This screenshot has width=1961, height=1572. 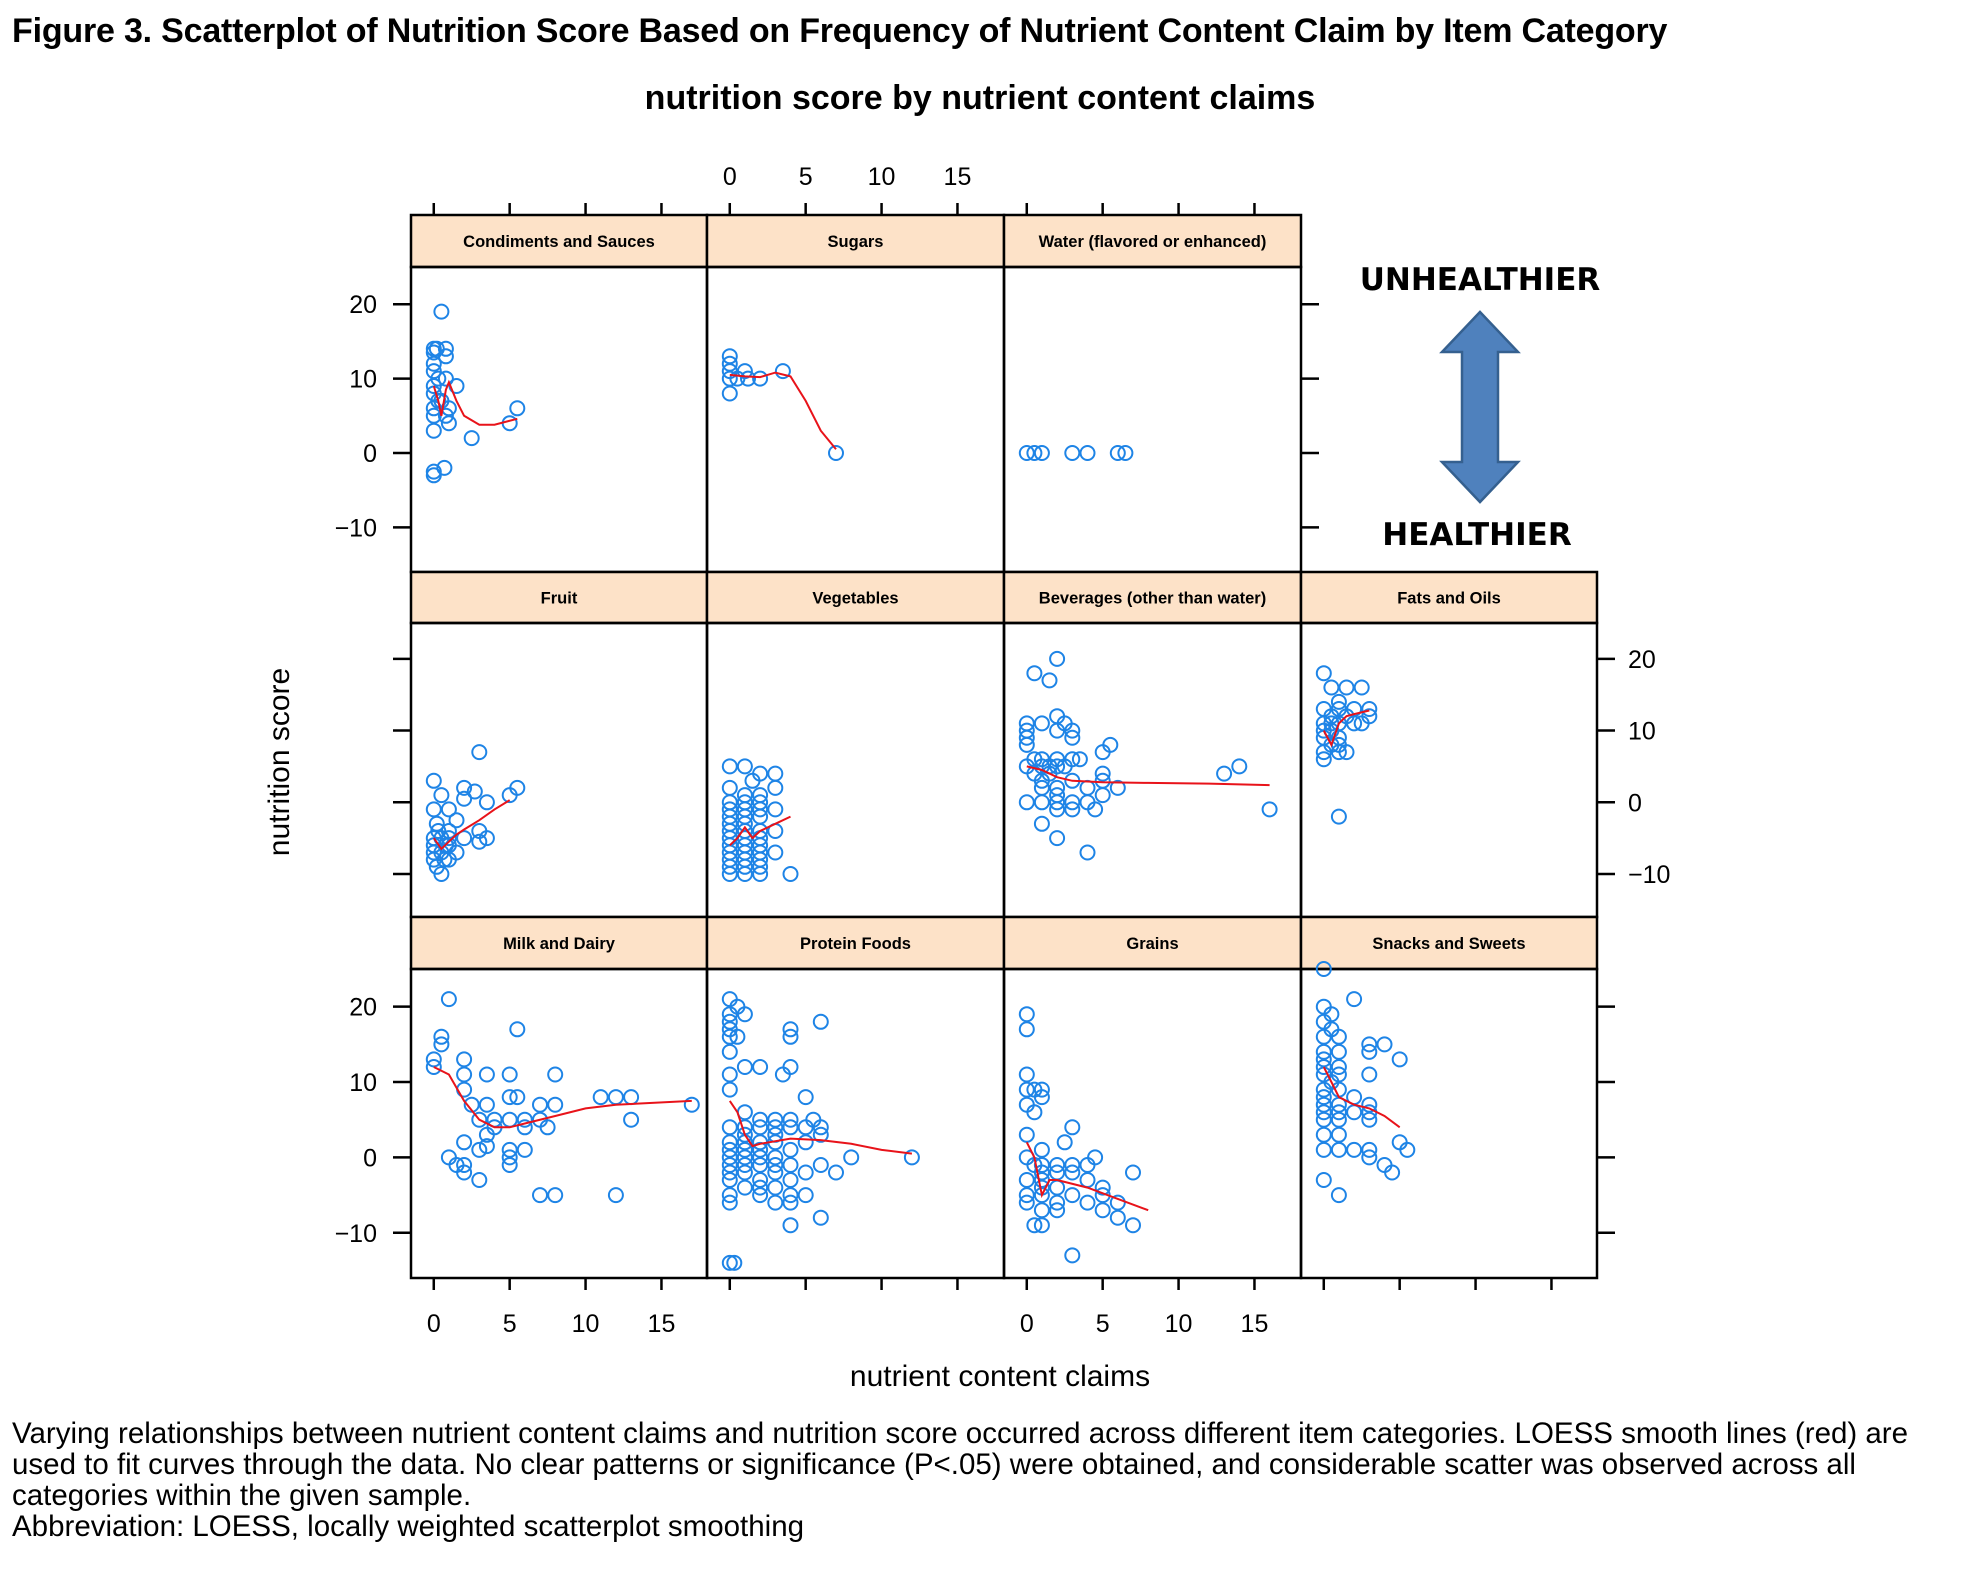 I want to click on y-axis-title: nutrition score, so click(x=279, y=762).